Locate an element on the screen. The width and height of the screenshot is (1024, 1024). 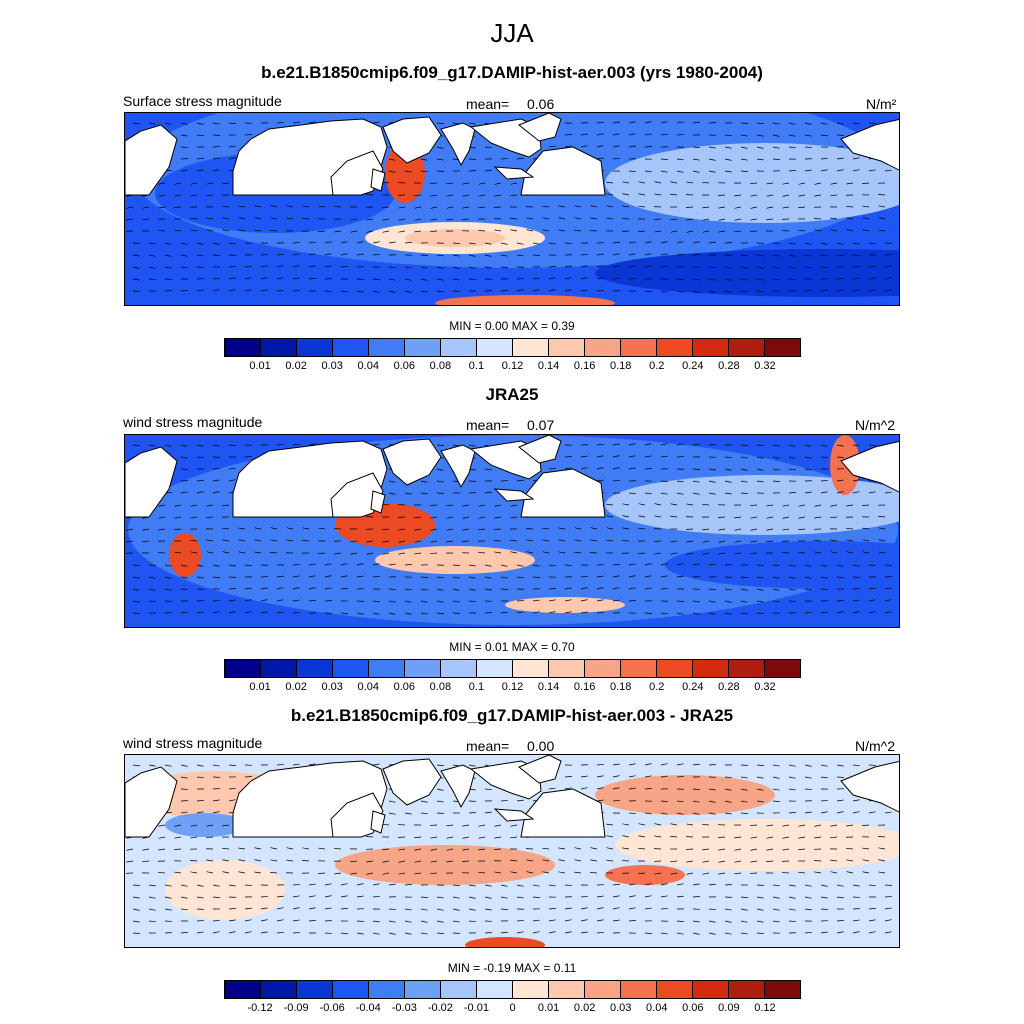
colorbar-tick-label: -0.04 is located at coordinates (368, 1008).